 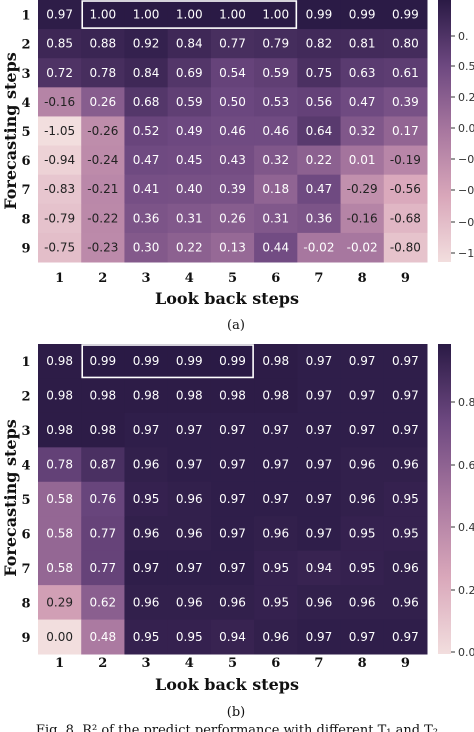 What do you see at coordinates (466, 159) in the screenshot?
I see `colorbar-a-tick: −0` at bounding box center [466, 159].